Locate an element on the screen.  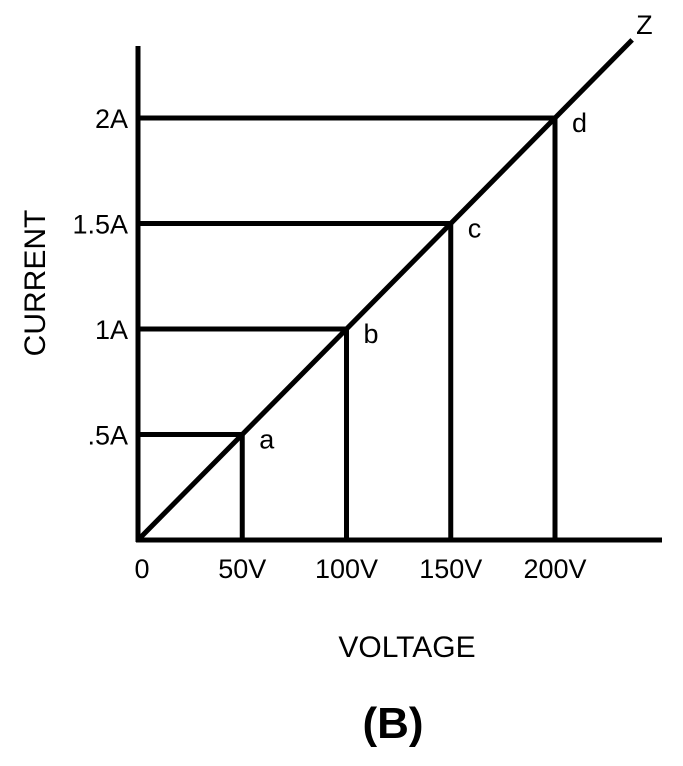
x-tick-label: 0 is located at coordinates (141, 569).